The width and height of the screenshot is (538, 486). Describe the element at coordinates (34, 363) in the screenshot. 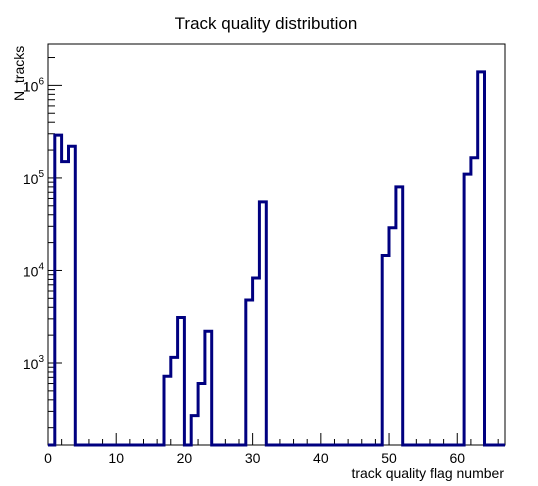

I see `y-tick-label: 10³` at that location.